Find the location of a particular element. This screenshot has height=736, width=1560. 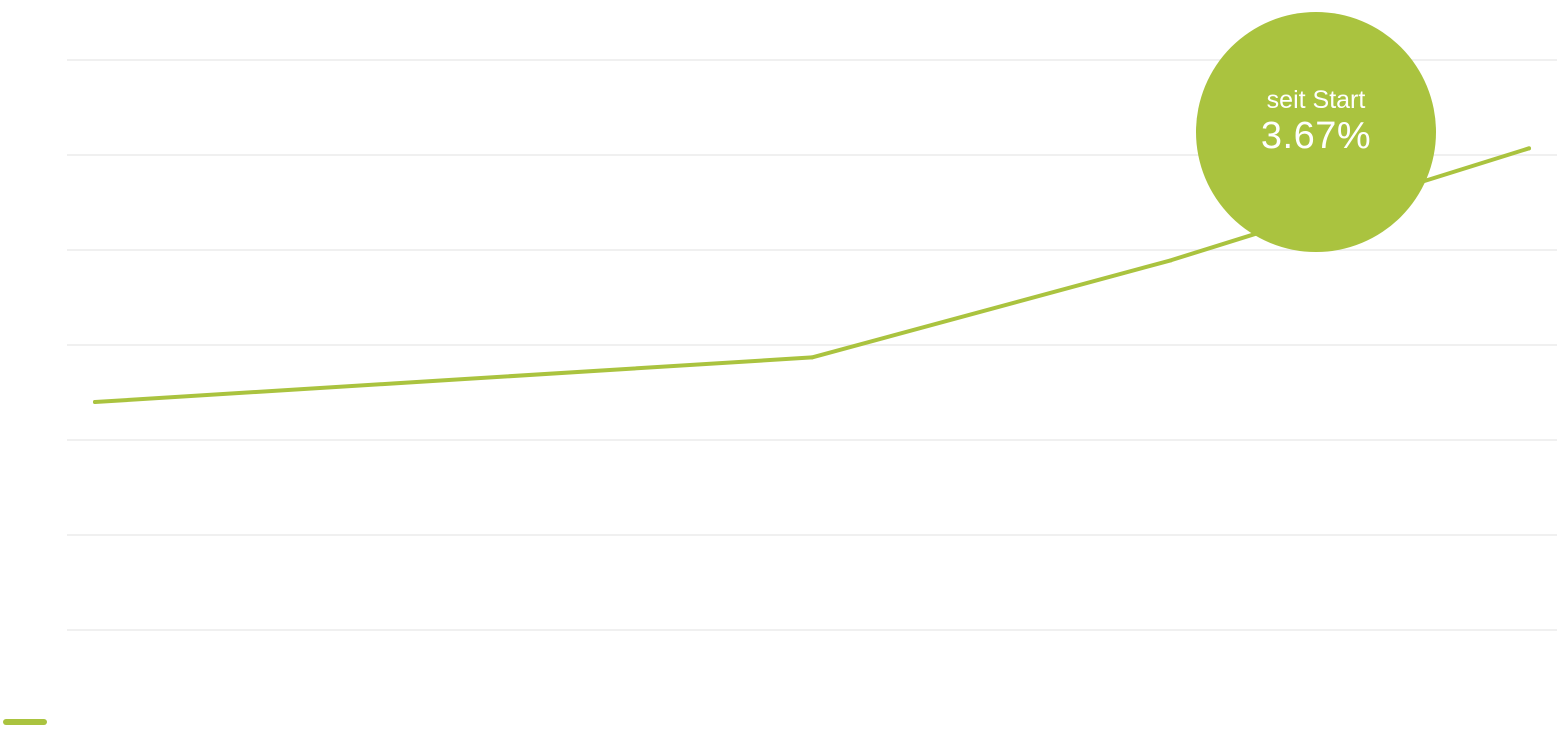

legend-swatch is located at coordinates (25, 722).